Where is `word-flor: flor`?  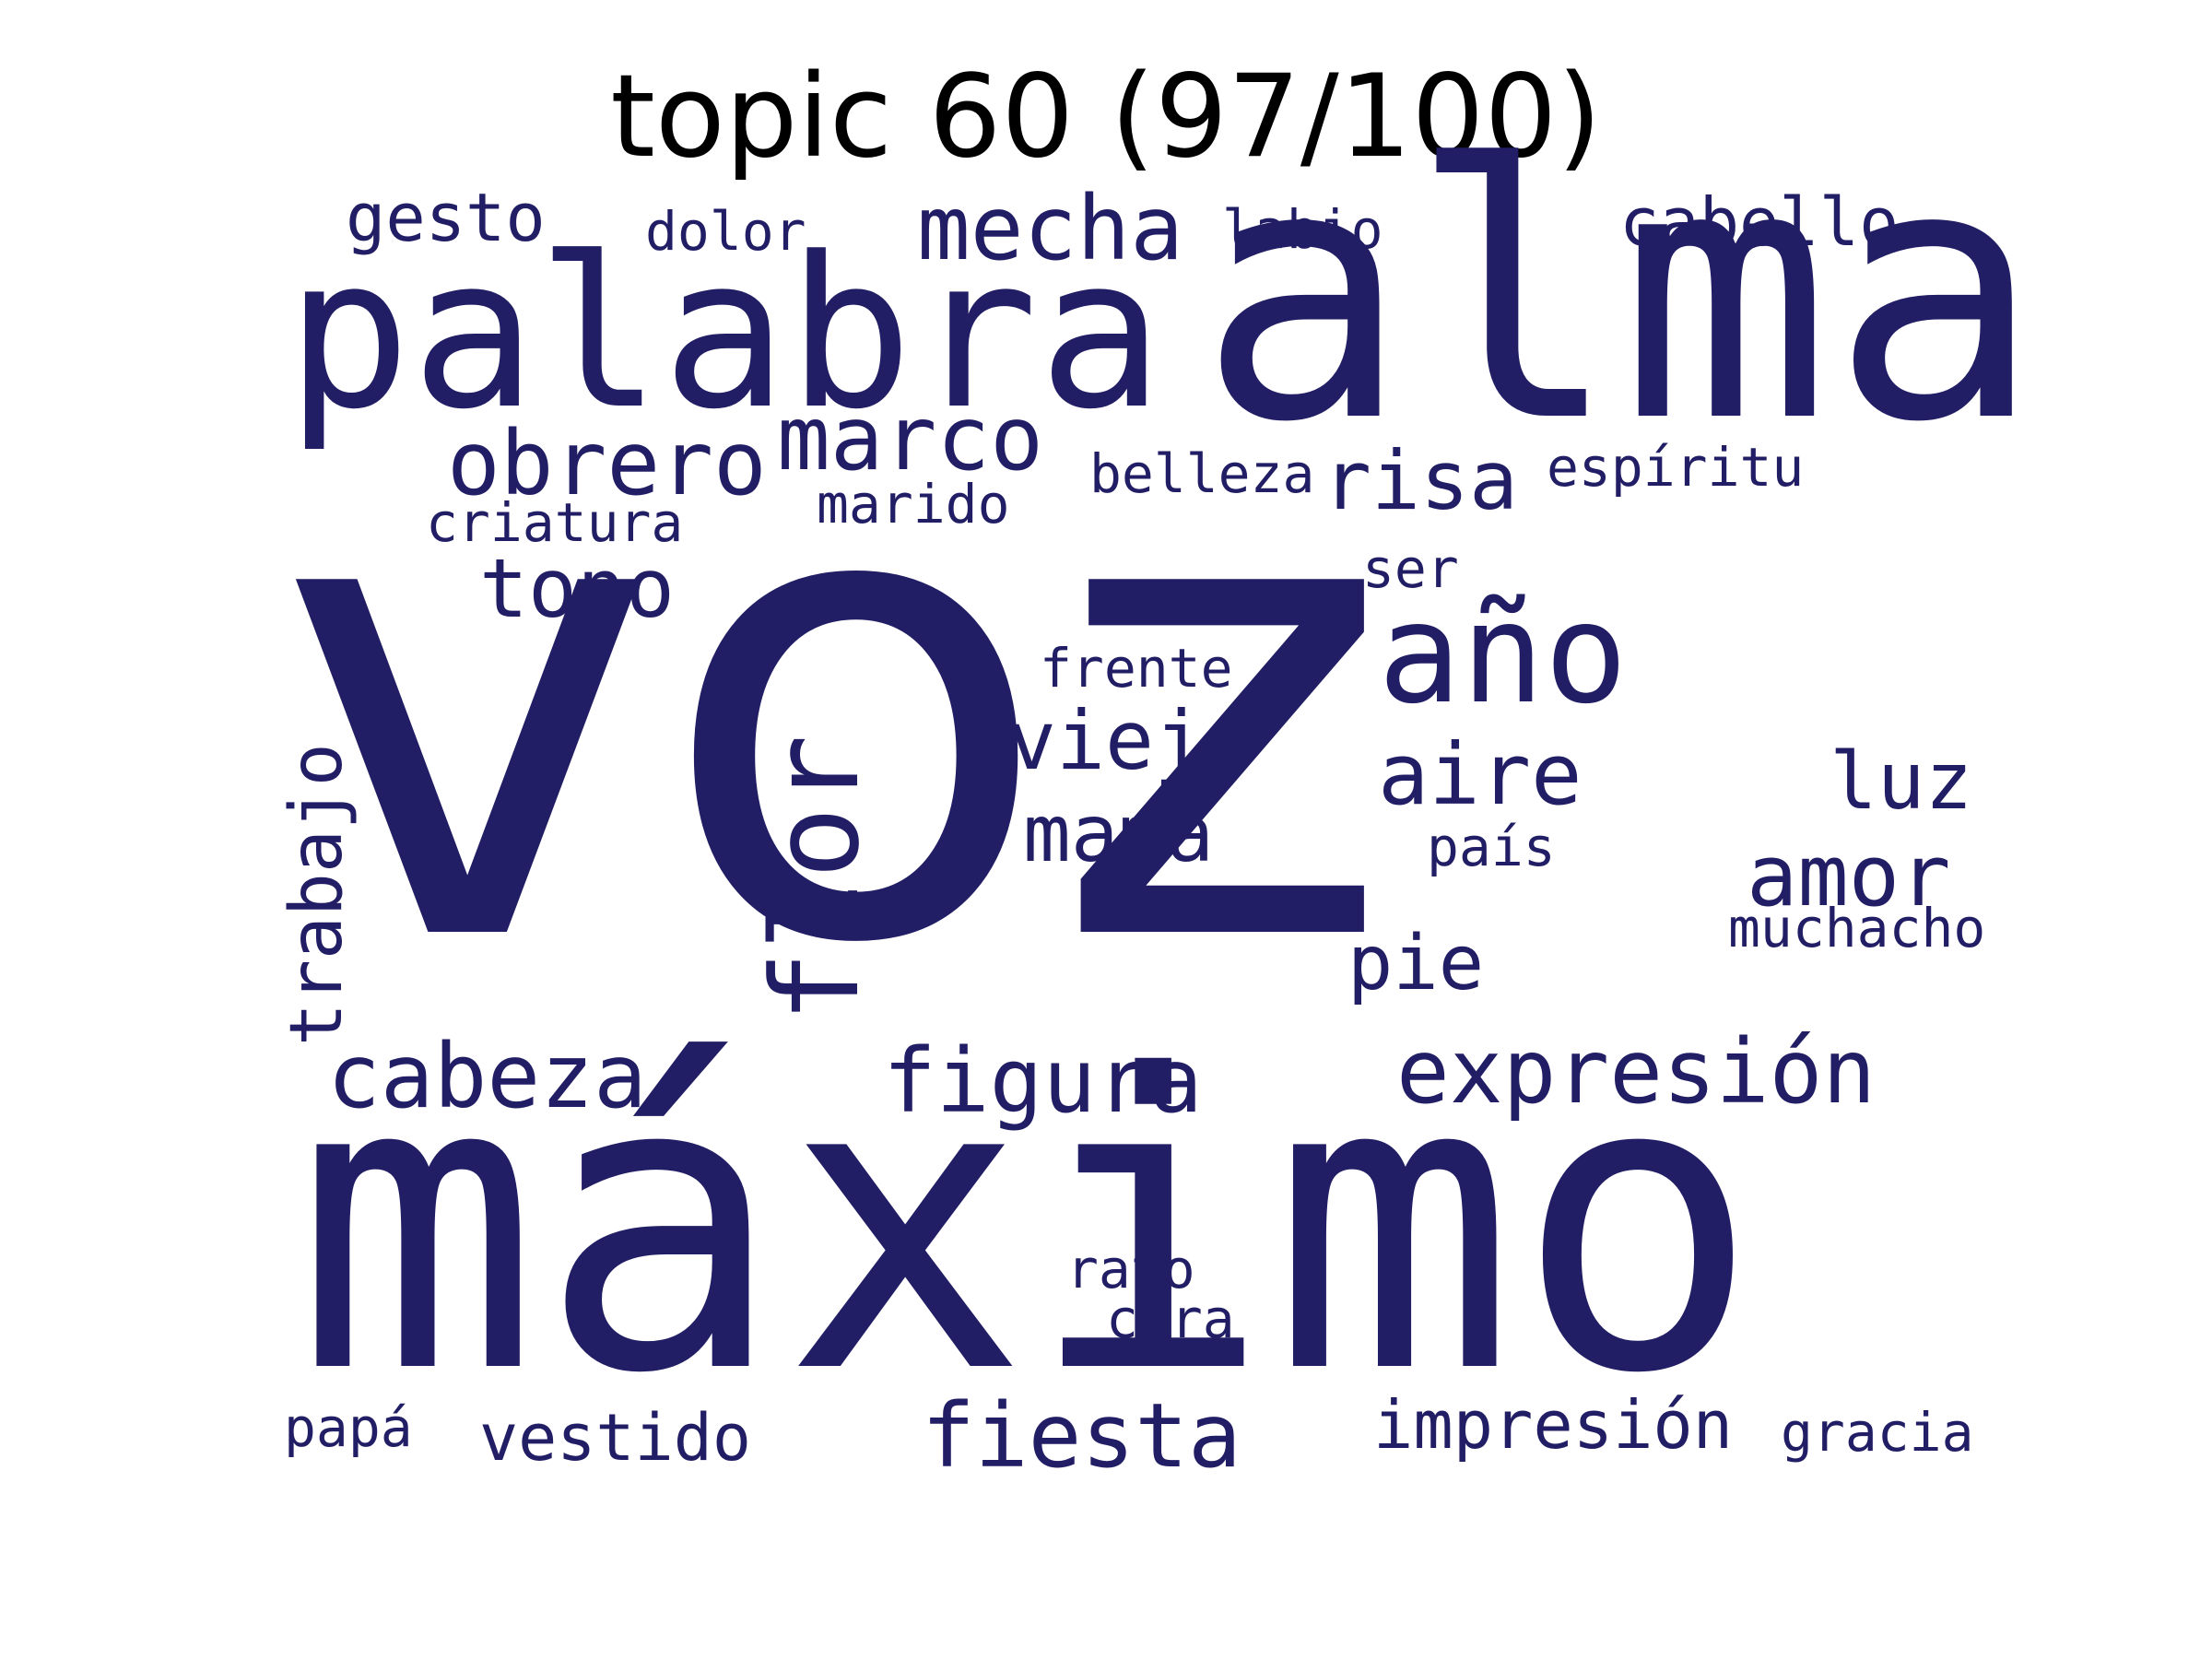 word-flor: flor is located at coordinates (816, 878).